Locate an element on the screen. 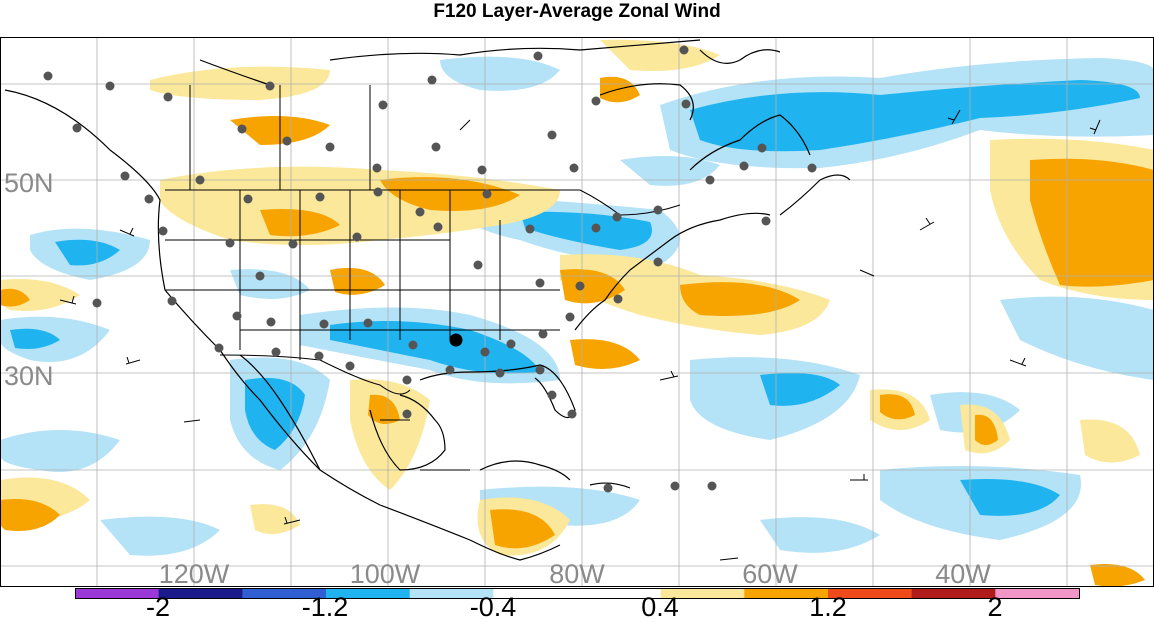  lon-label-100w: 100W is located at coordinates (385, 573).